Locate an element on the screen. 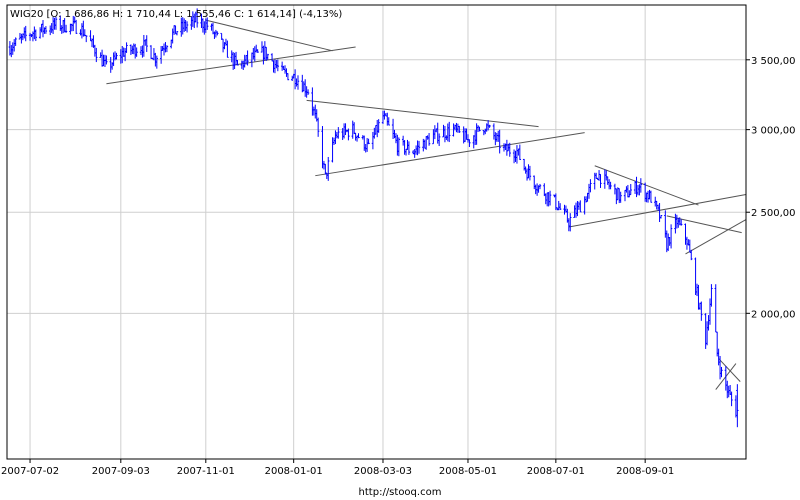 The height and width of the screenshot is (500, 800). x-tick-label: 2008-01-01 is located at coordinates (294, 471).